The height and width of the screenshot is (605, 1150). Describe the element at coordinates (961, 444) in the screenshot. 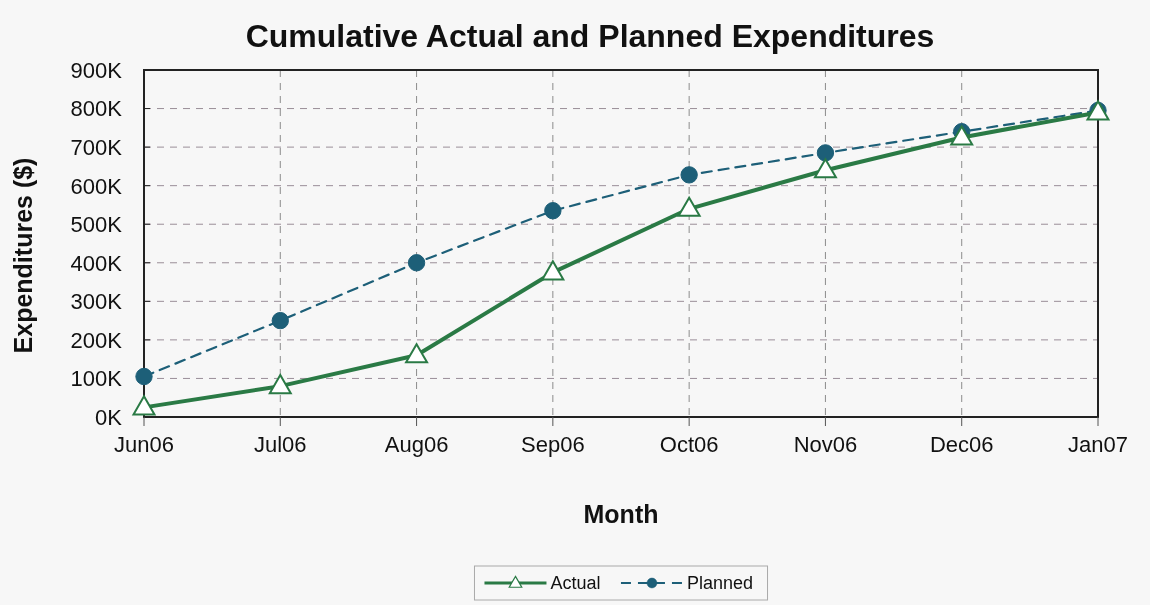

I see `x-tick-label: Dec06` at that location.